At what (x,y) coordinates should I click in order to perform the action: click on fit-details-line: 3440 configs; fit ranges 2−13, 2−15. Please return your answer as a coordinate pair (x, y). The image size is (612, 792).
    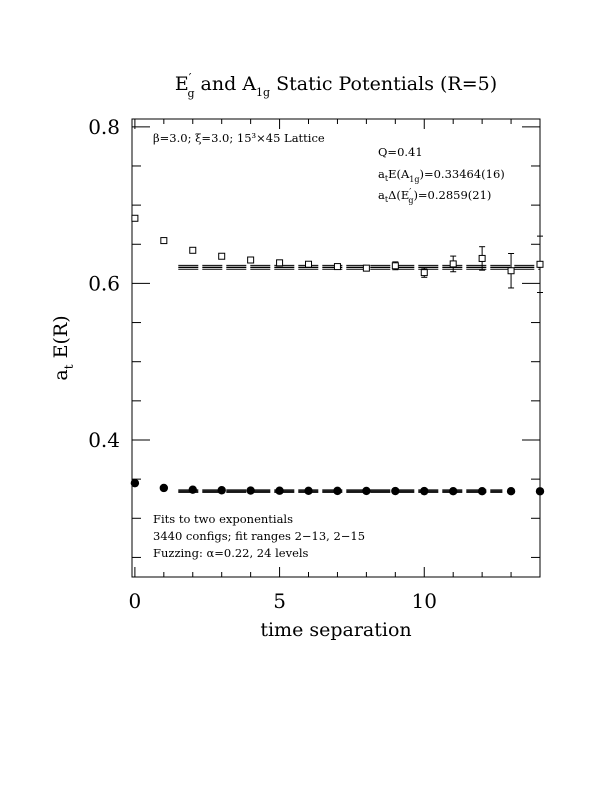
    Looking at the image, I should click on (259, 536).